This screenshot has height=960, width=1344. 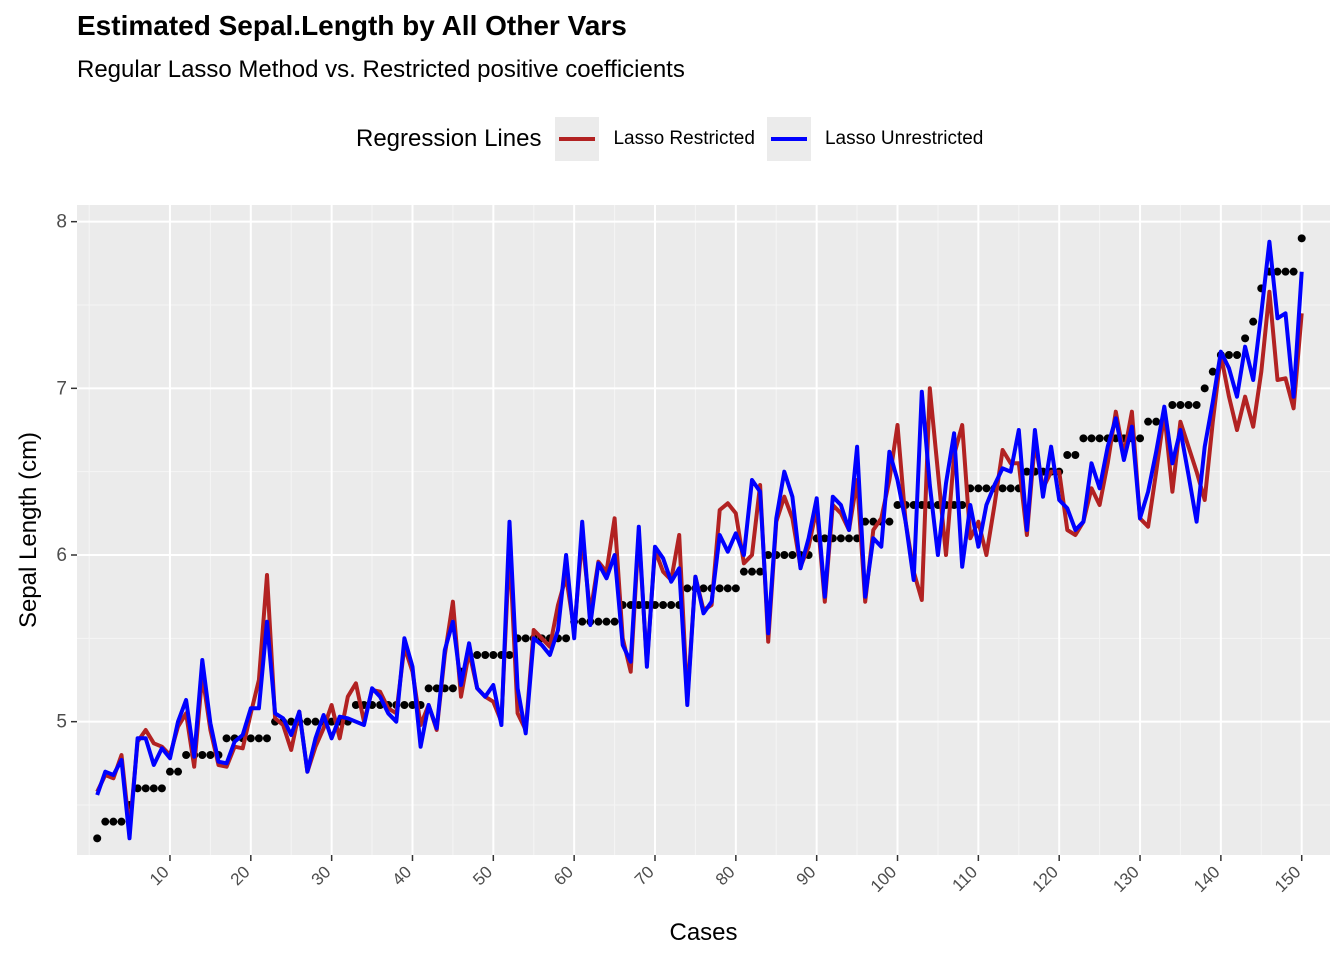 What do you see at coordinates (684, 138) in the screenshot?
I see `legend-label-restricted: Lasso Restricted` at bounding box center [684, 138].